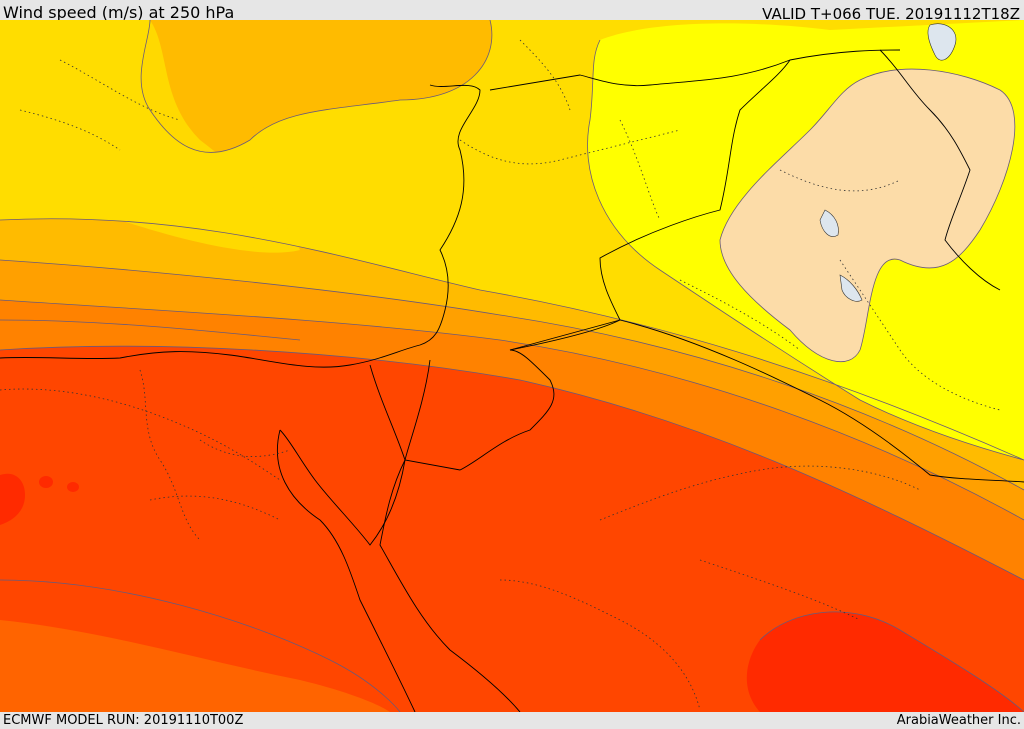 This screenshot has height=729, width=1024. What do you see at coordinates (829, 223) in the screenshot?
I see `lake-tharthar` at bounding box center [829, 223].